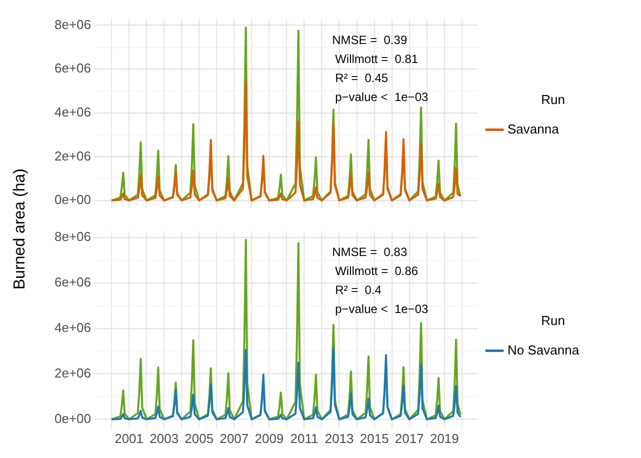  What do you see at coordinates (199, 438) in the screenshot?
I see `x-tick-label: 2005` at bounding box center [199, 438].